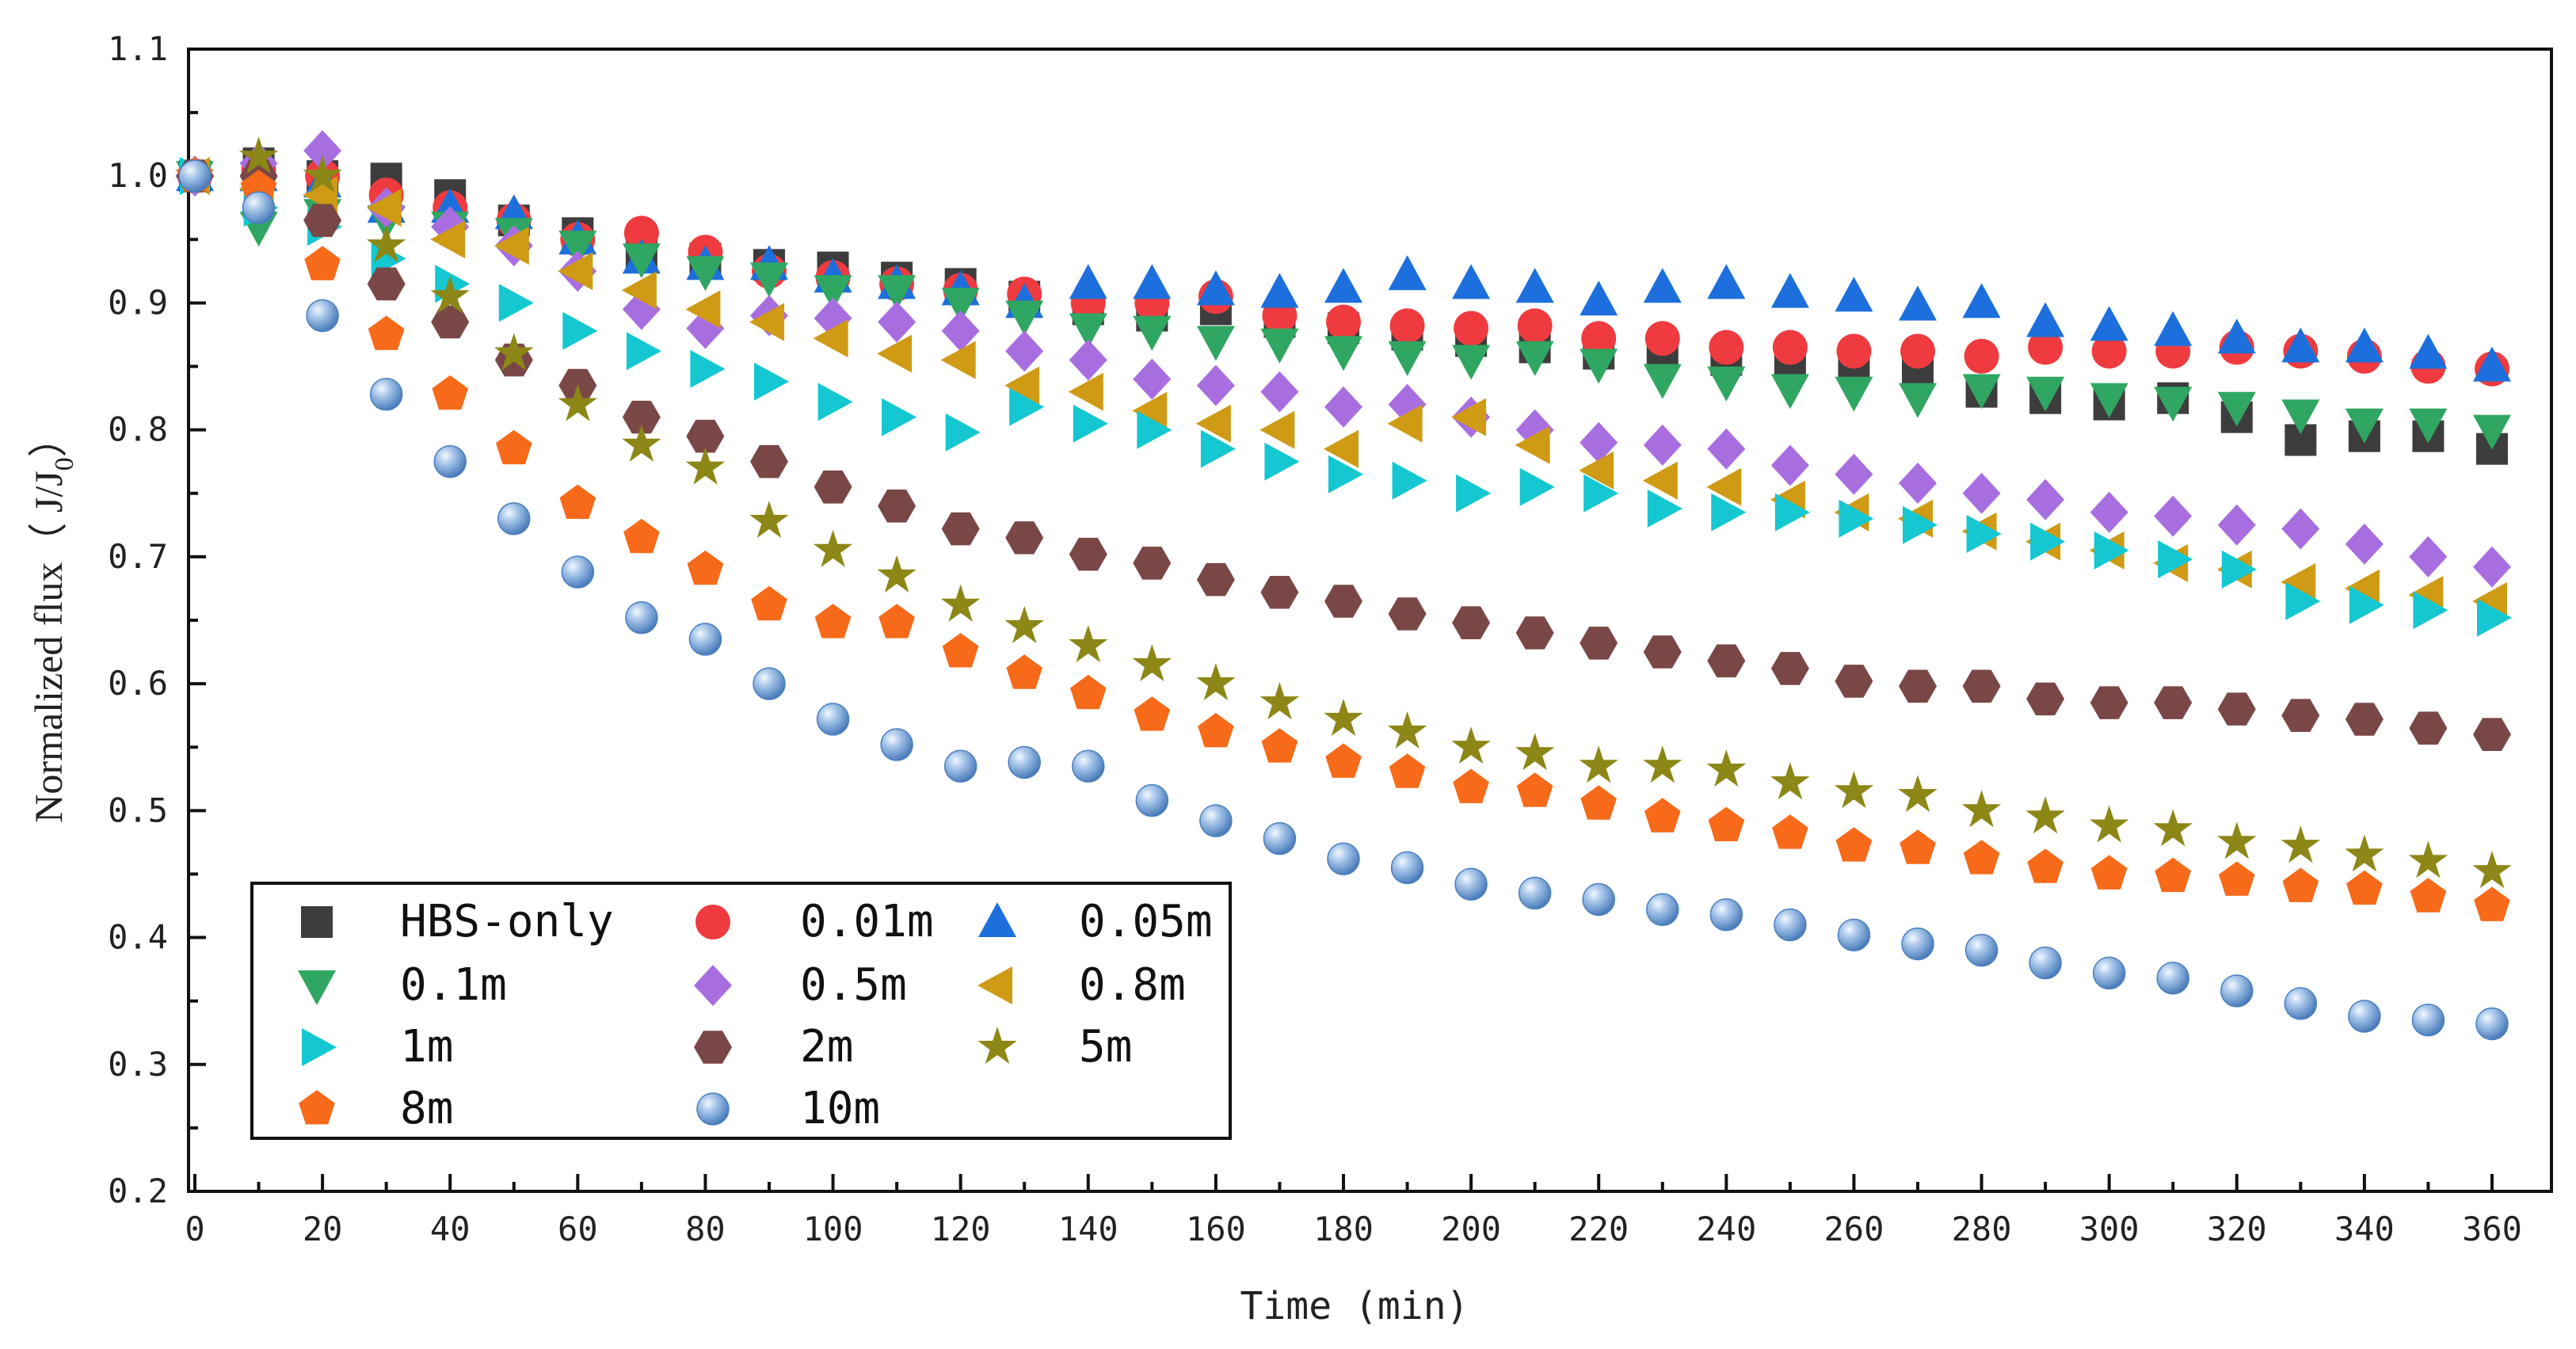  Describe the element at coordinates (1854, 1229) in the screenshot. I see `x-tick-label: 260` at that location.